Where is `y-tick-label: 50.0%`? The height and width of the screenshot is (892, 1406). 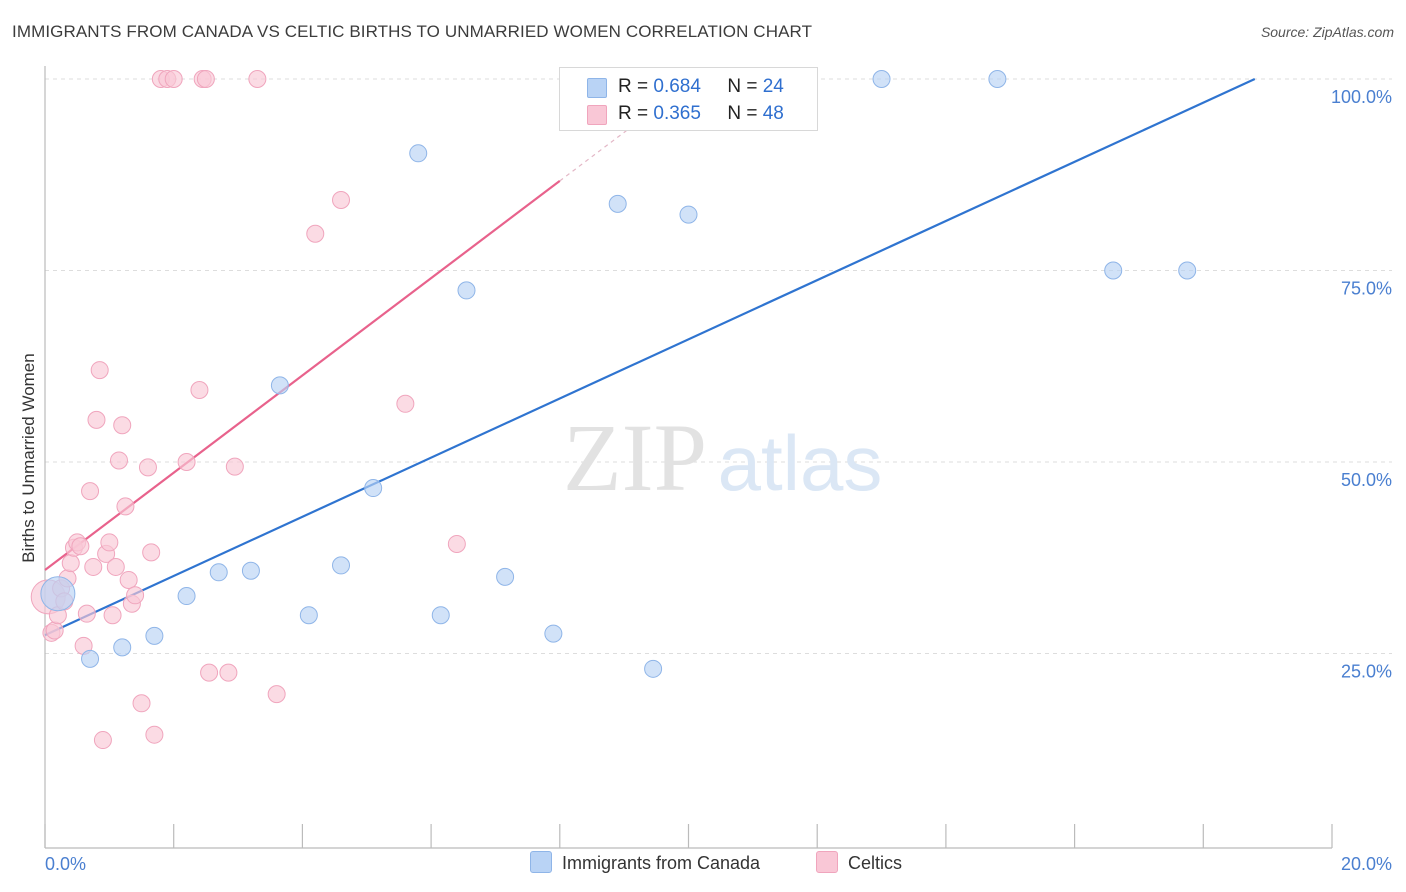
y-tick-label: 50.0% is located at coordinates (1366, 480).